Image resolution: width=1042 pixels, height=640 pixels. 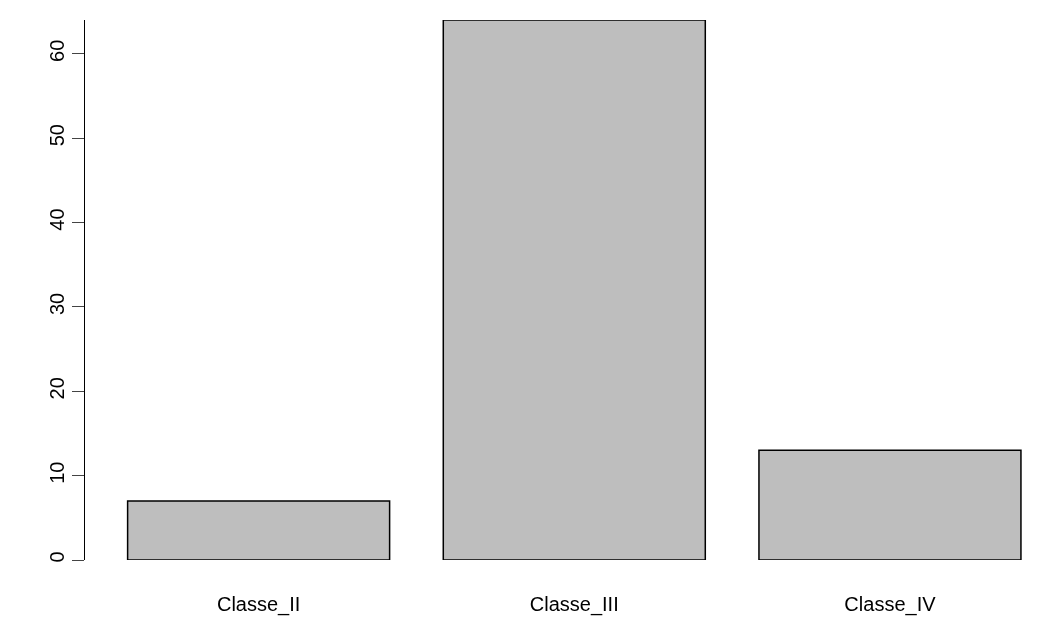 I want to click on y-tick-label: 50, so click(x=57, y=135).